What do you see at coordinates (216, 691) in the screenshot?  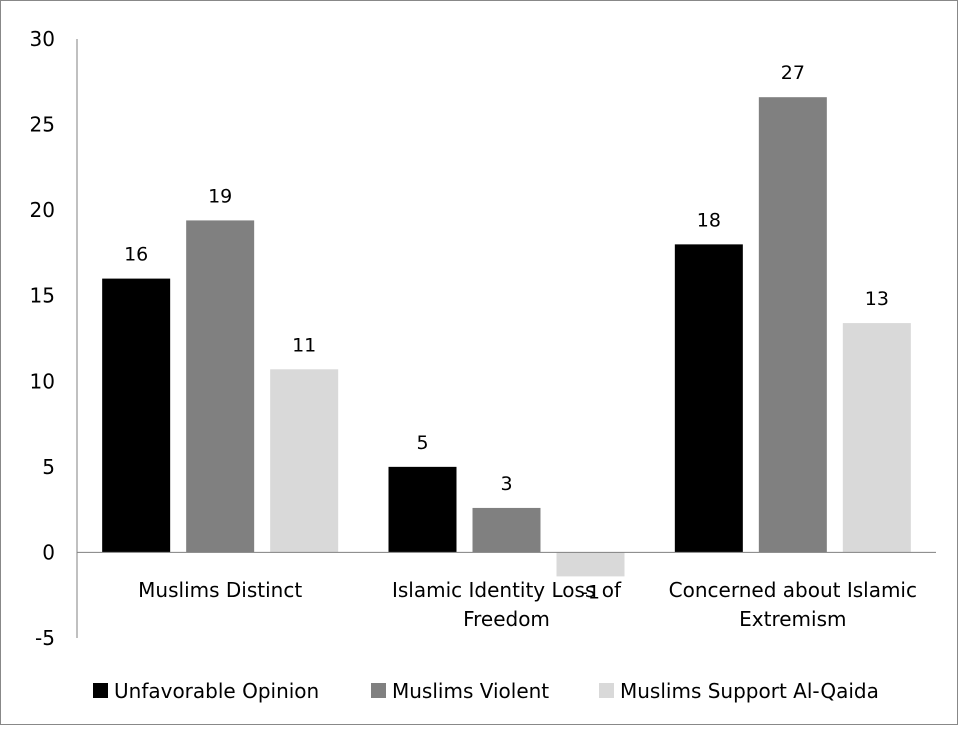 I see `legend-label: Unfavorable Opinion` at bounding box center [216, 691].